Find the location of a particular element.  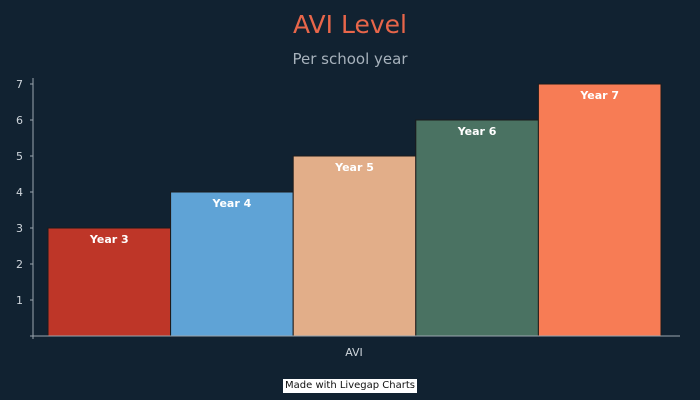

credit-text: Made with Livegap Charts is located at coordinates (350, 386).